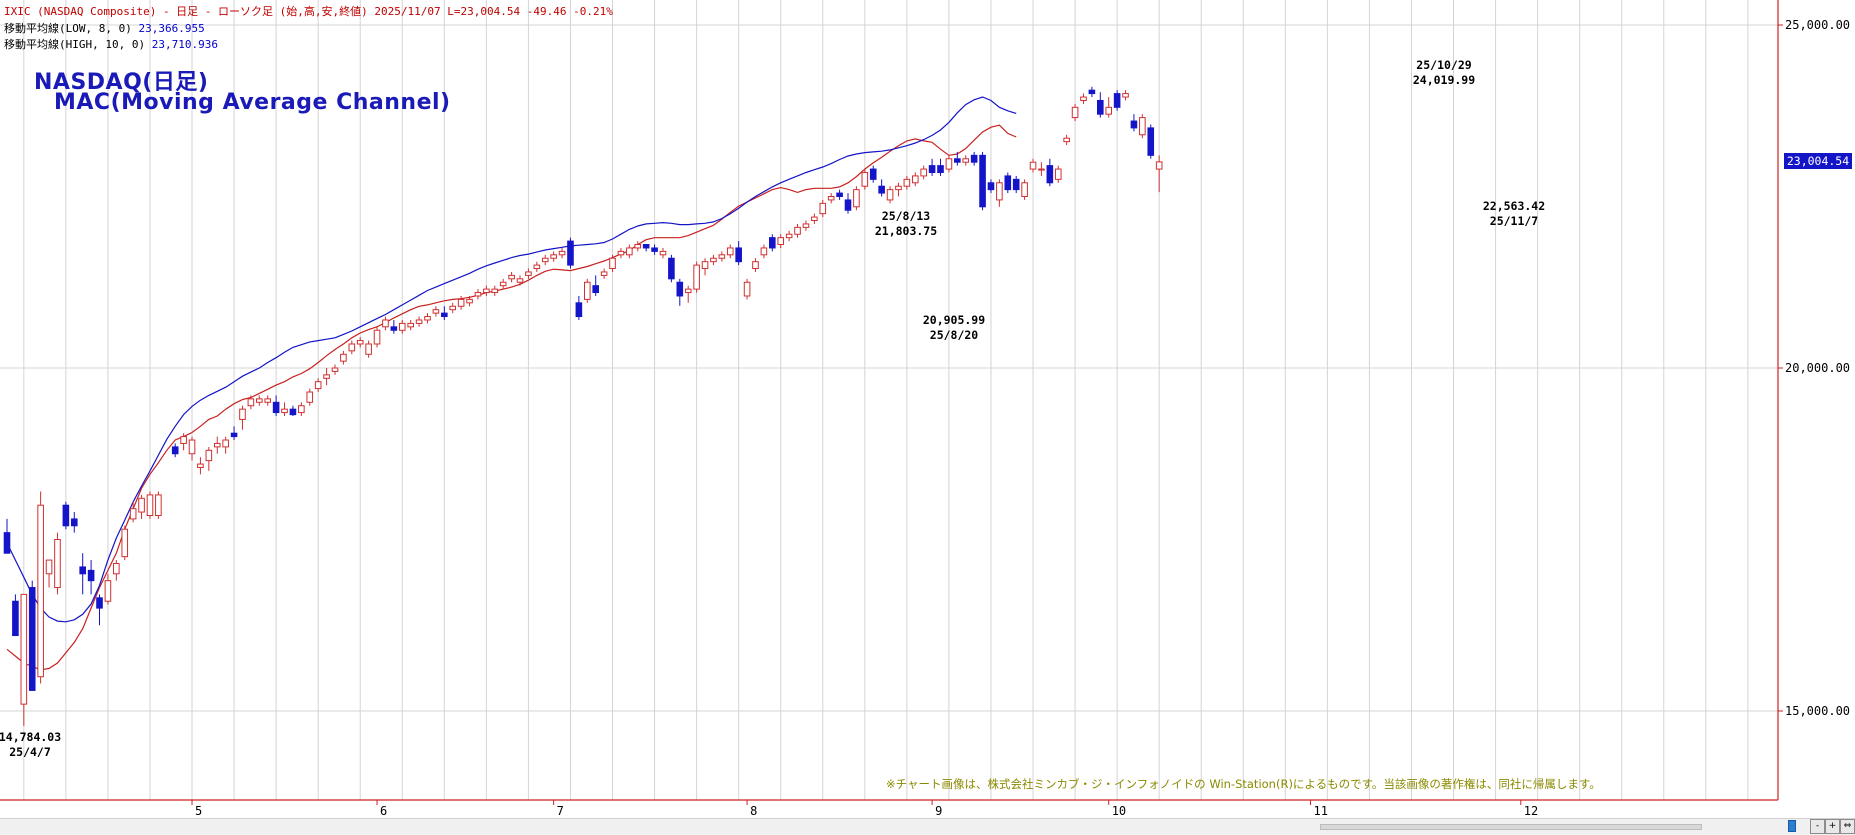  I want to click on scroll-thumb, so click(1792, 826).